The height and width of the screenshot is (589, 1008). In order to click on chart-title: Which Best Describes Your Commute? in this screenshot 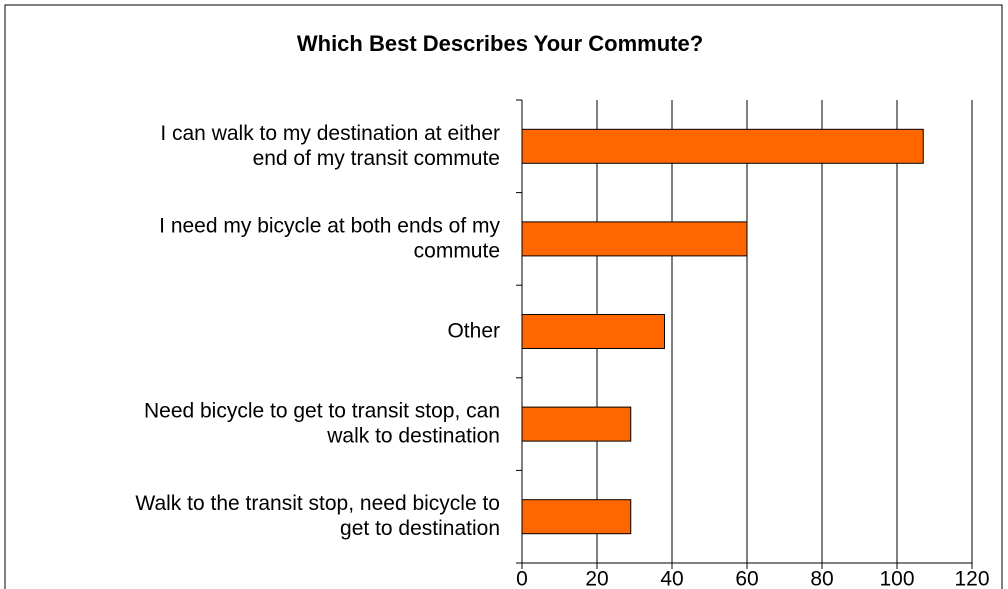, I will do `click(500, 43)`.